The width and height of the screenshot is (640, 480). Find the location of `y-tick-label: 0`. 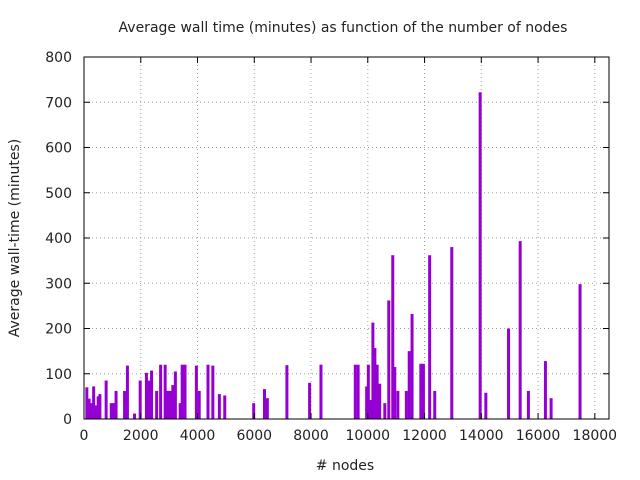

y-tick-label: 0 is located at coordinates (67, 420).